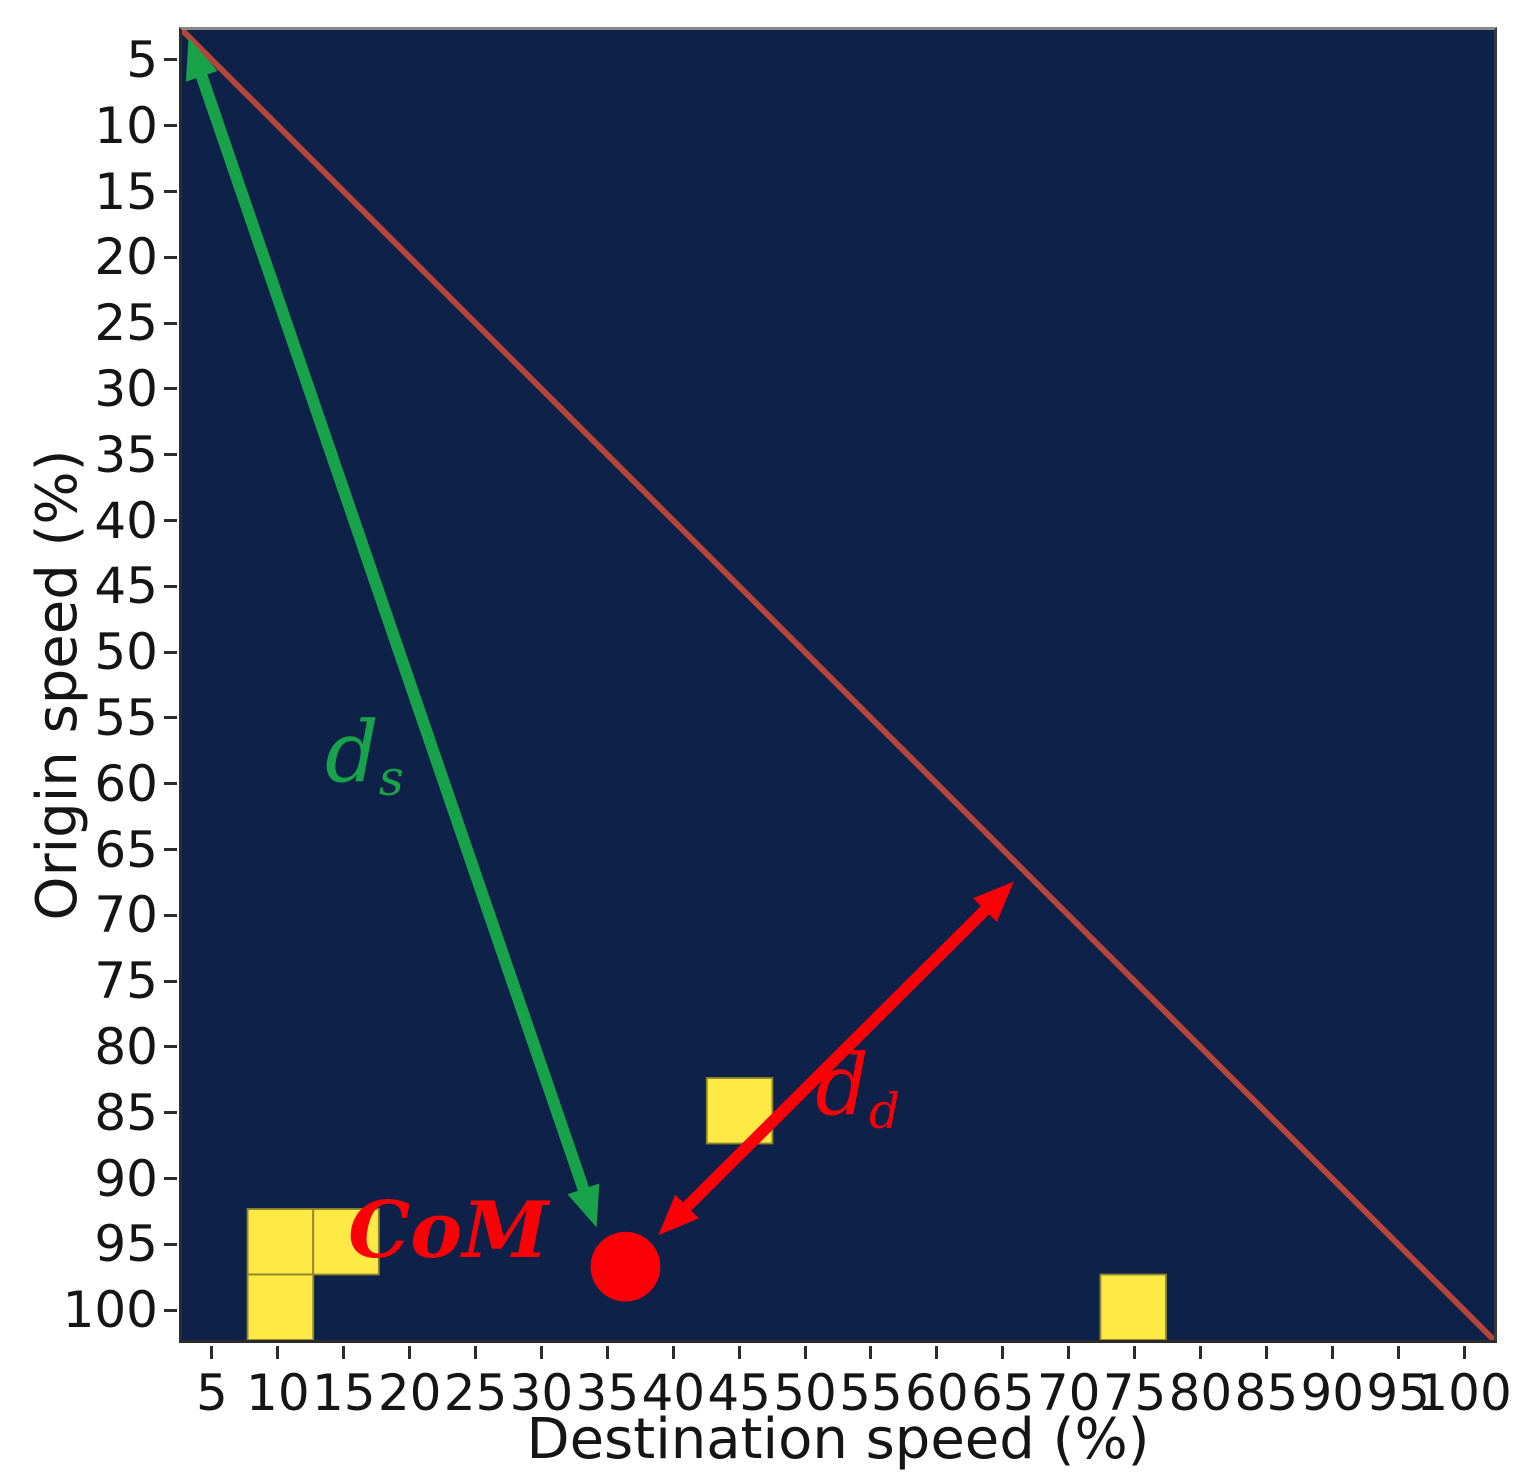 The width and height of the screenshot is (1522, 1481). What do you see at coordinates (838, 1439) in the screenshot?
I see `x-axis-title: Destination speed (%)` at bounding box center [838, 1439].